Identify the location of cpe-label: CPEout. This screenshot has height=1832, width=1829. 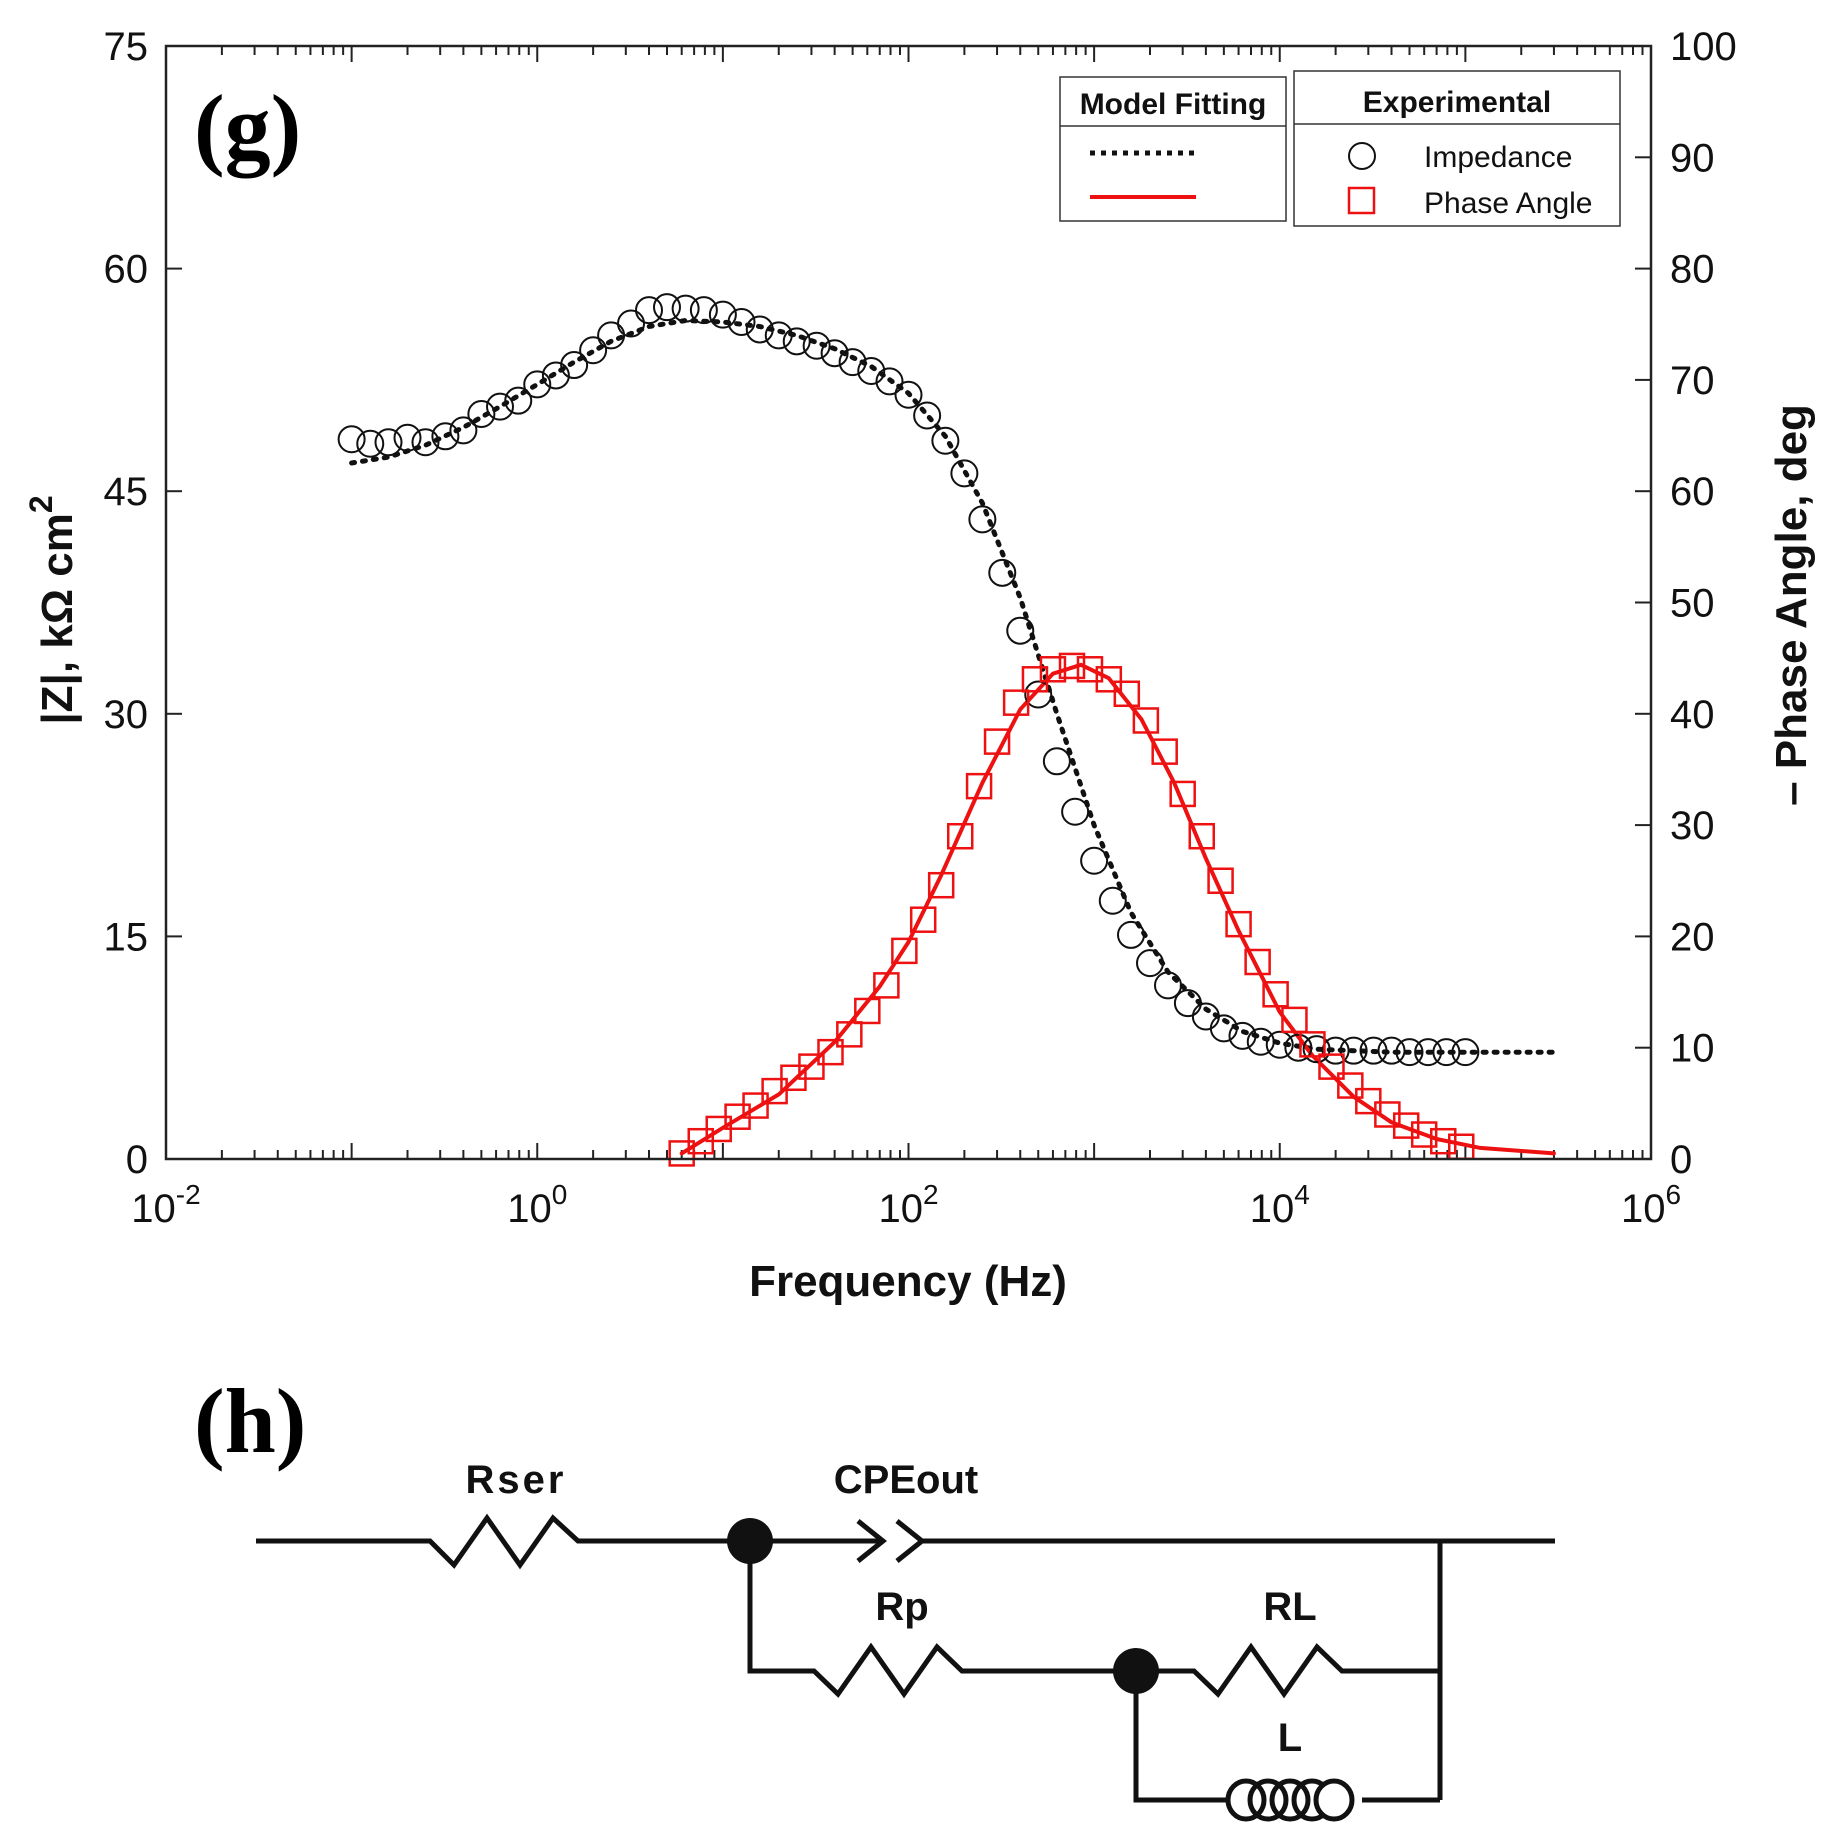
(906, 1480).